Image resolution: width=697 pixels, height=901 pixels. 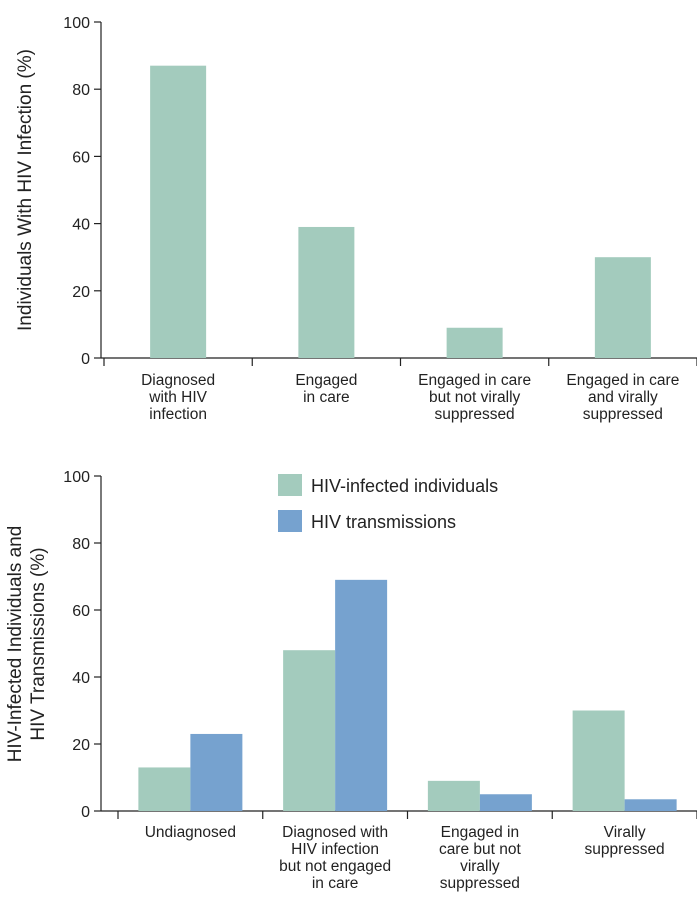 I want to click on chart-bottom-category-label-line: but not engaged, so click(x=335, y=866).